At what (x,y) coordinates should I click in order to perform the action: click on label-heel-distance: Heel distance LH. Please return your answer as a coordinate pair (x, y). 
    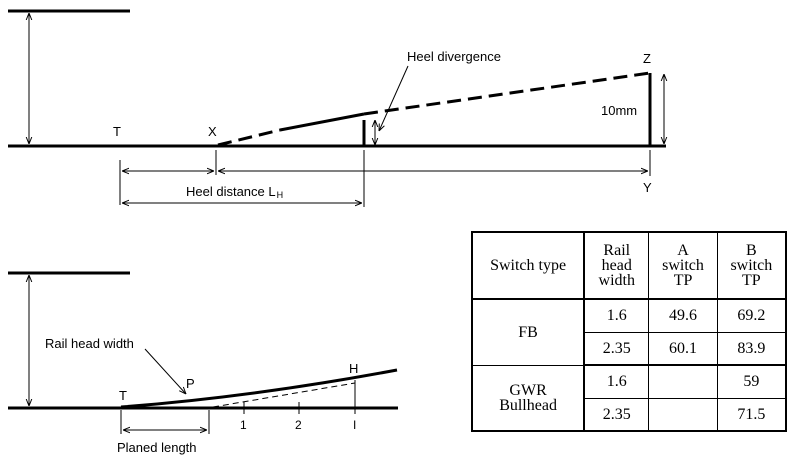
    Looking at the image, I should click on (234, 192).